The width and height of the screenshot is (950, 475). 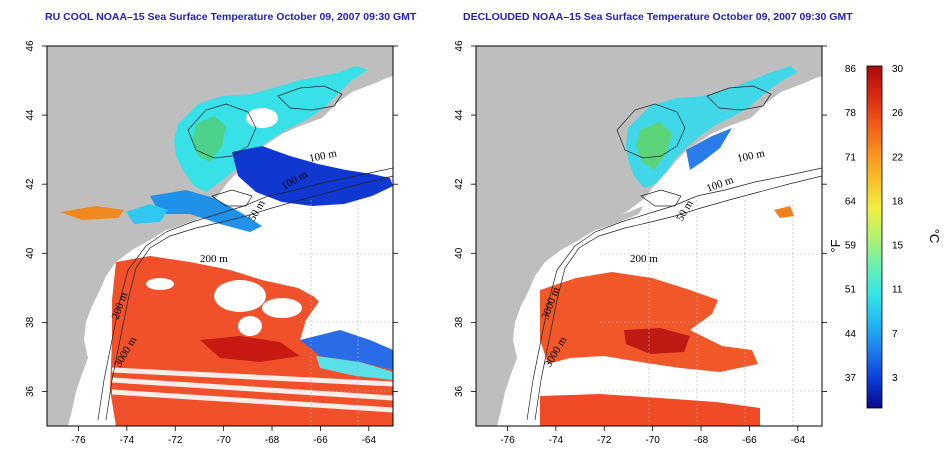 What do you see at coordinates (271, 129) in the screenshot?
I see `sst-gulf-of-maine` at bounding box center [271, 129].